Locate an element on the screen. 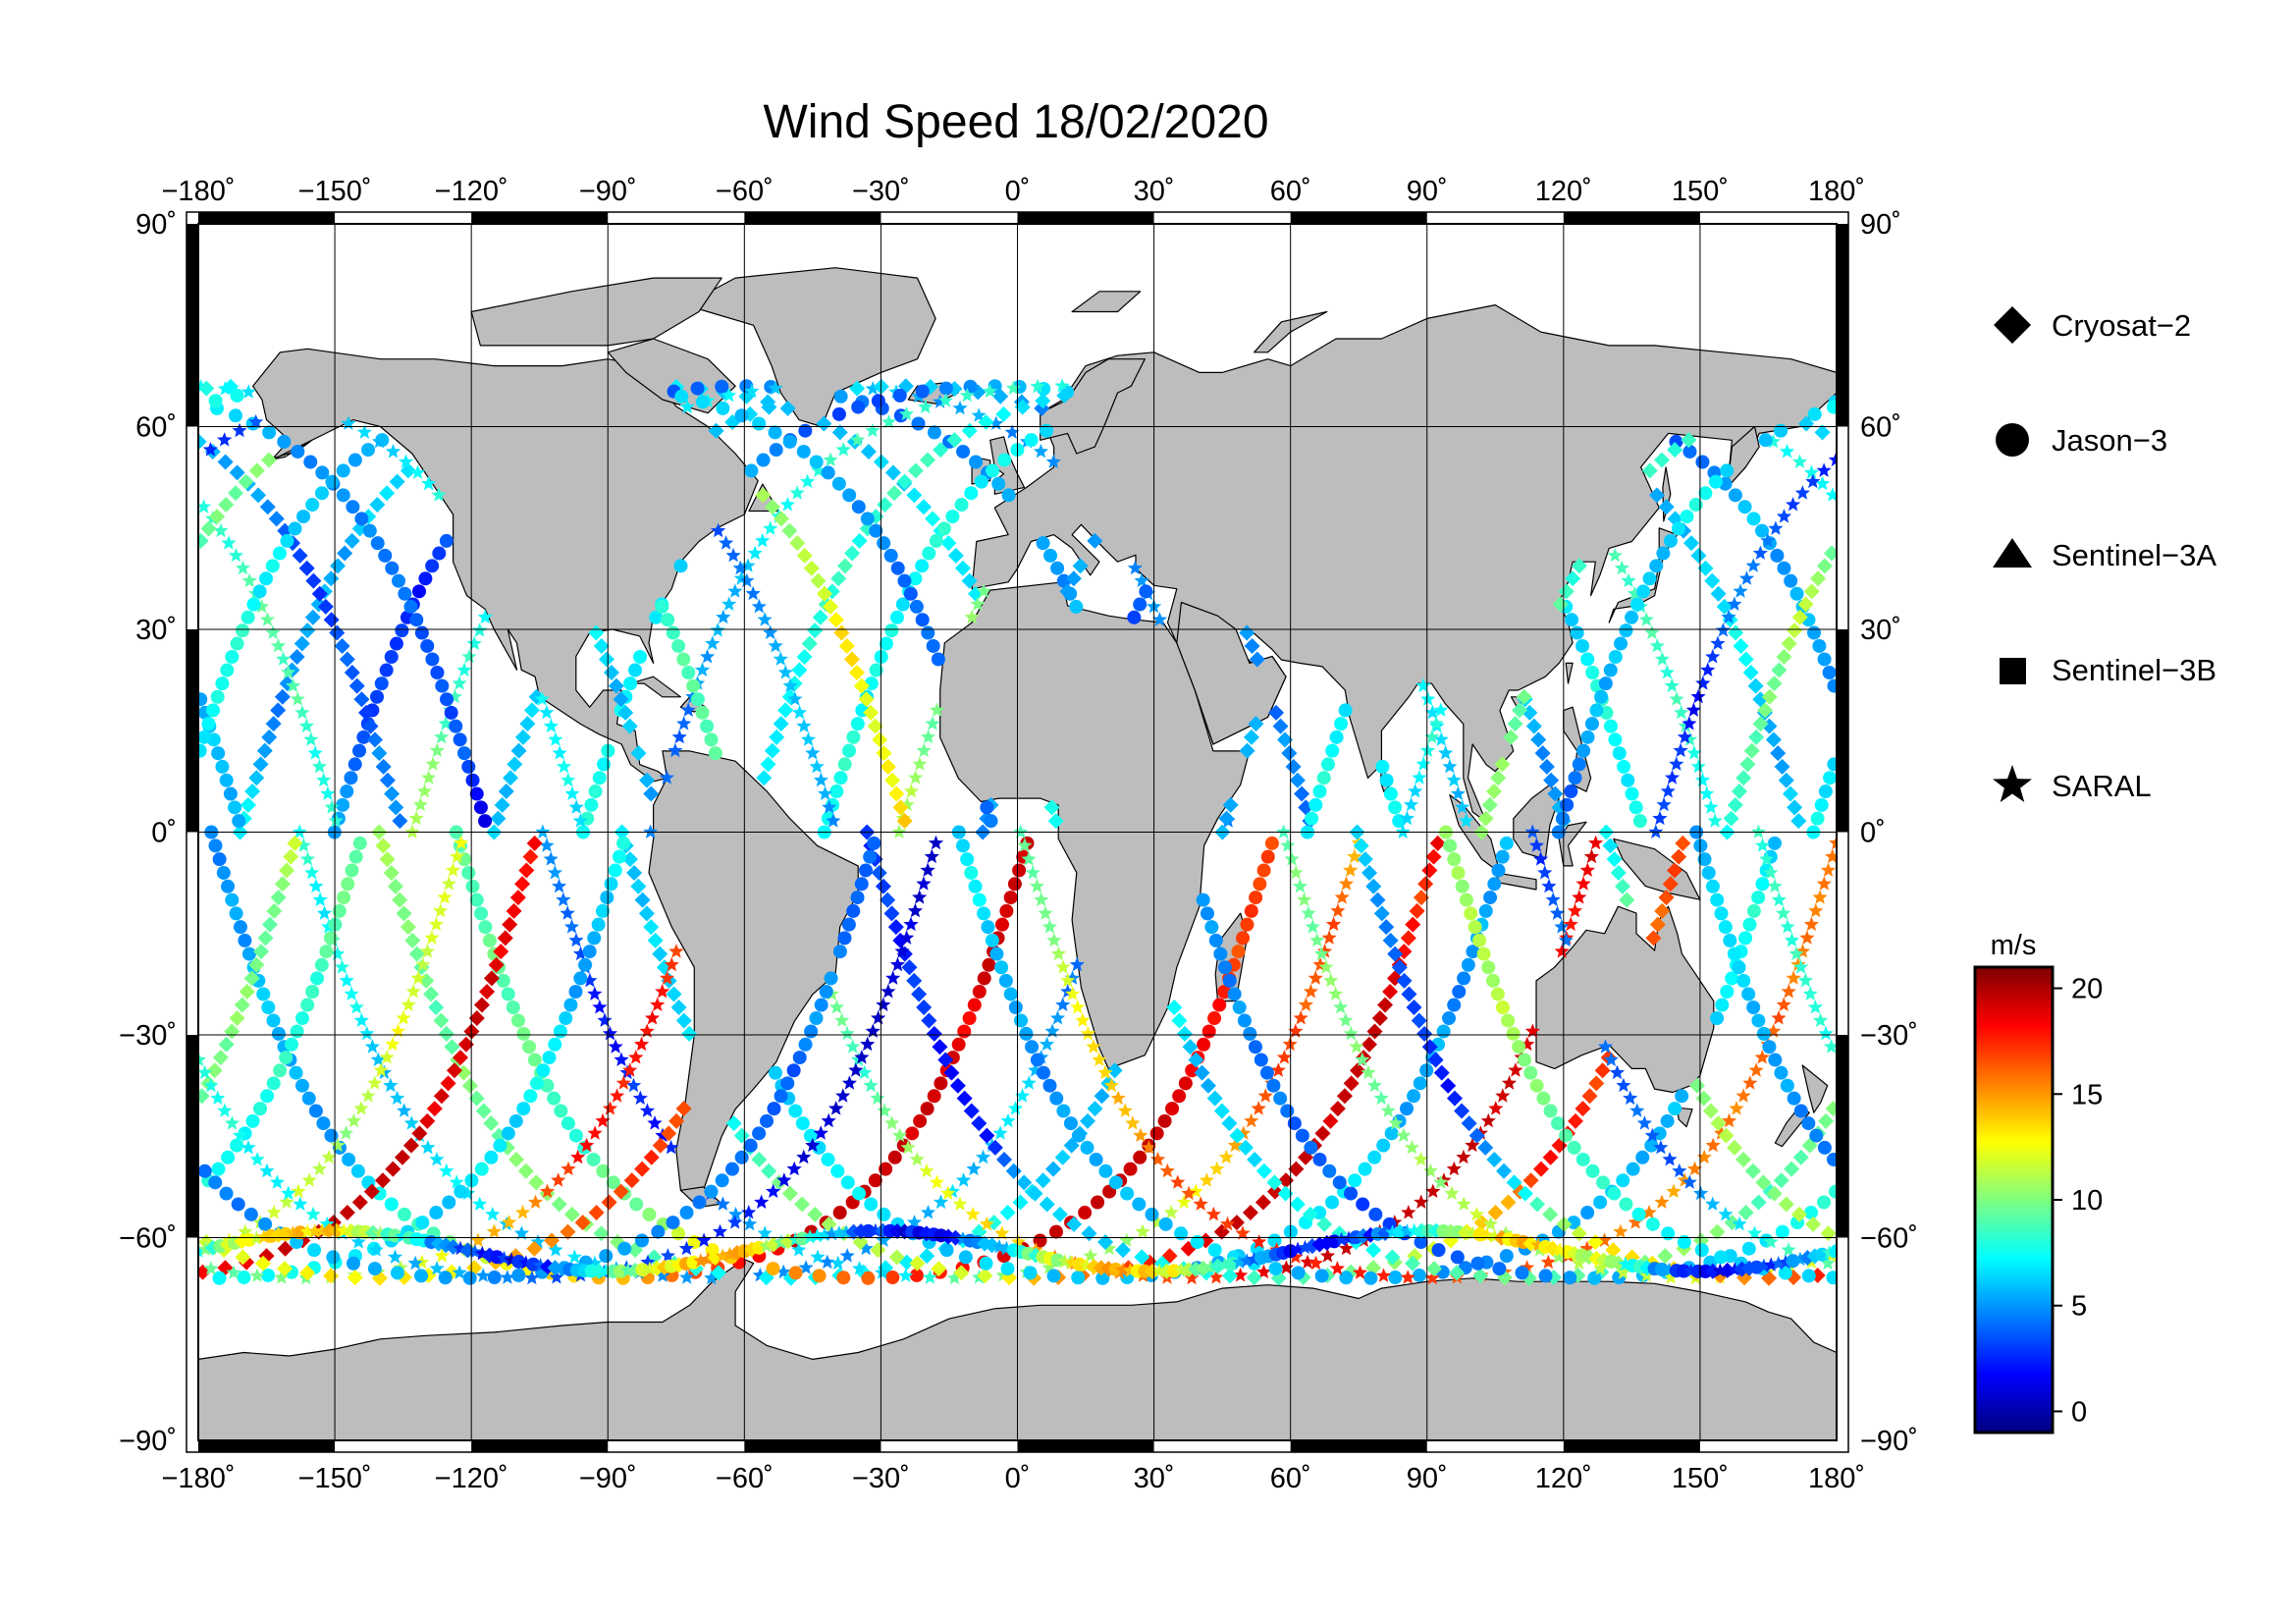  triangle-icon is located at coordinates (2012, 553).